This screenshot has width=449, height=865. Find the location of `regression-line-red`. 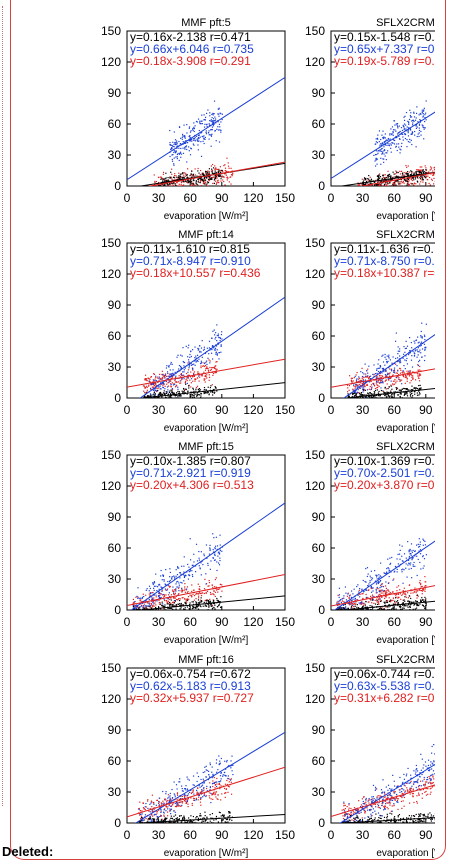

regression-line-red is located at coordinates (397, 179).